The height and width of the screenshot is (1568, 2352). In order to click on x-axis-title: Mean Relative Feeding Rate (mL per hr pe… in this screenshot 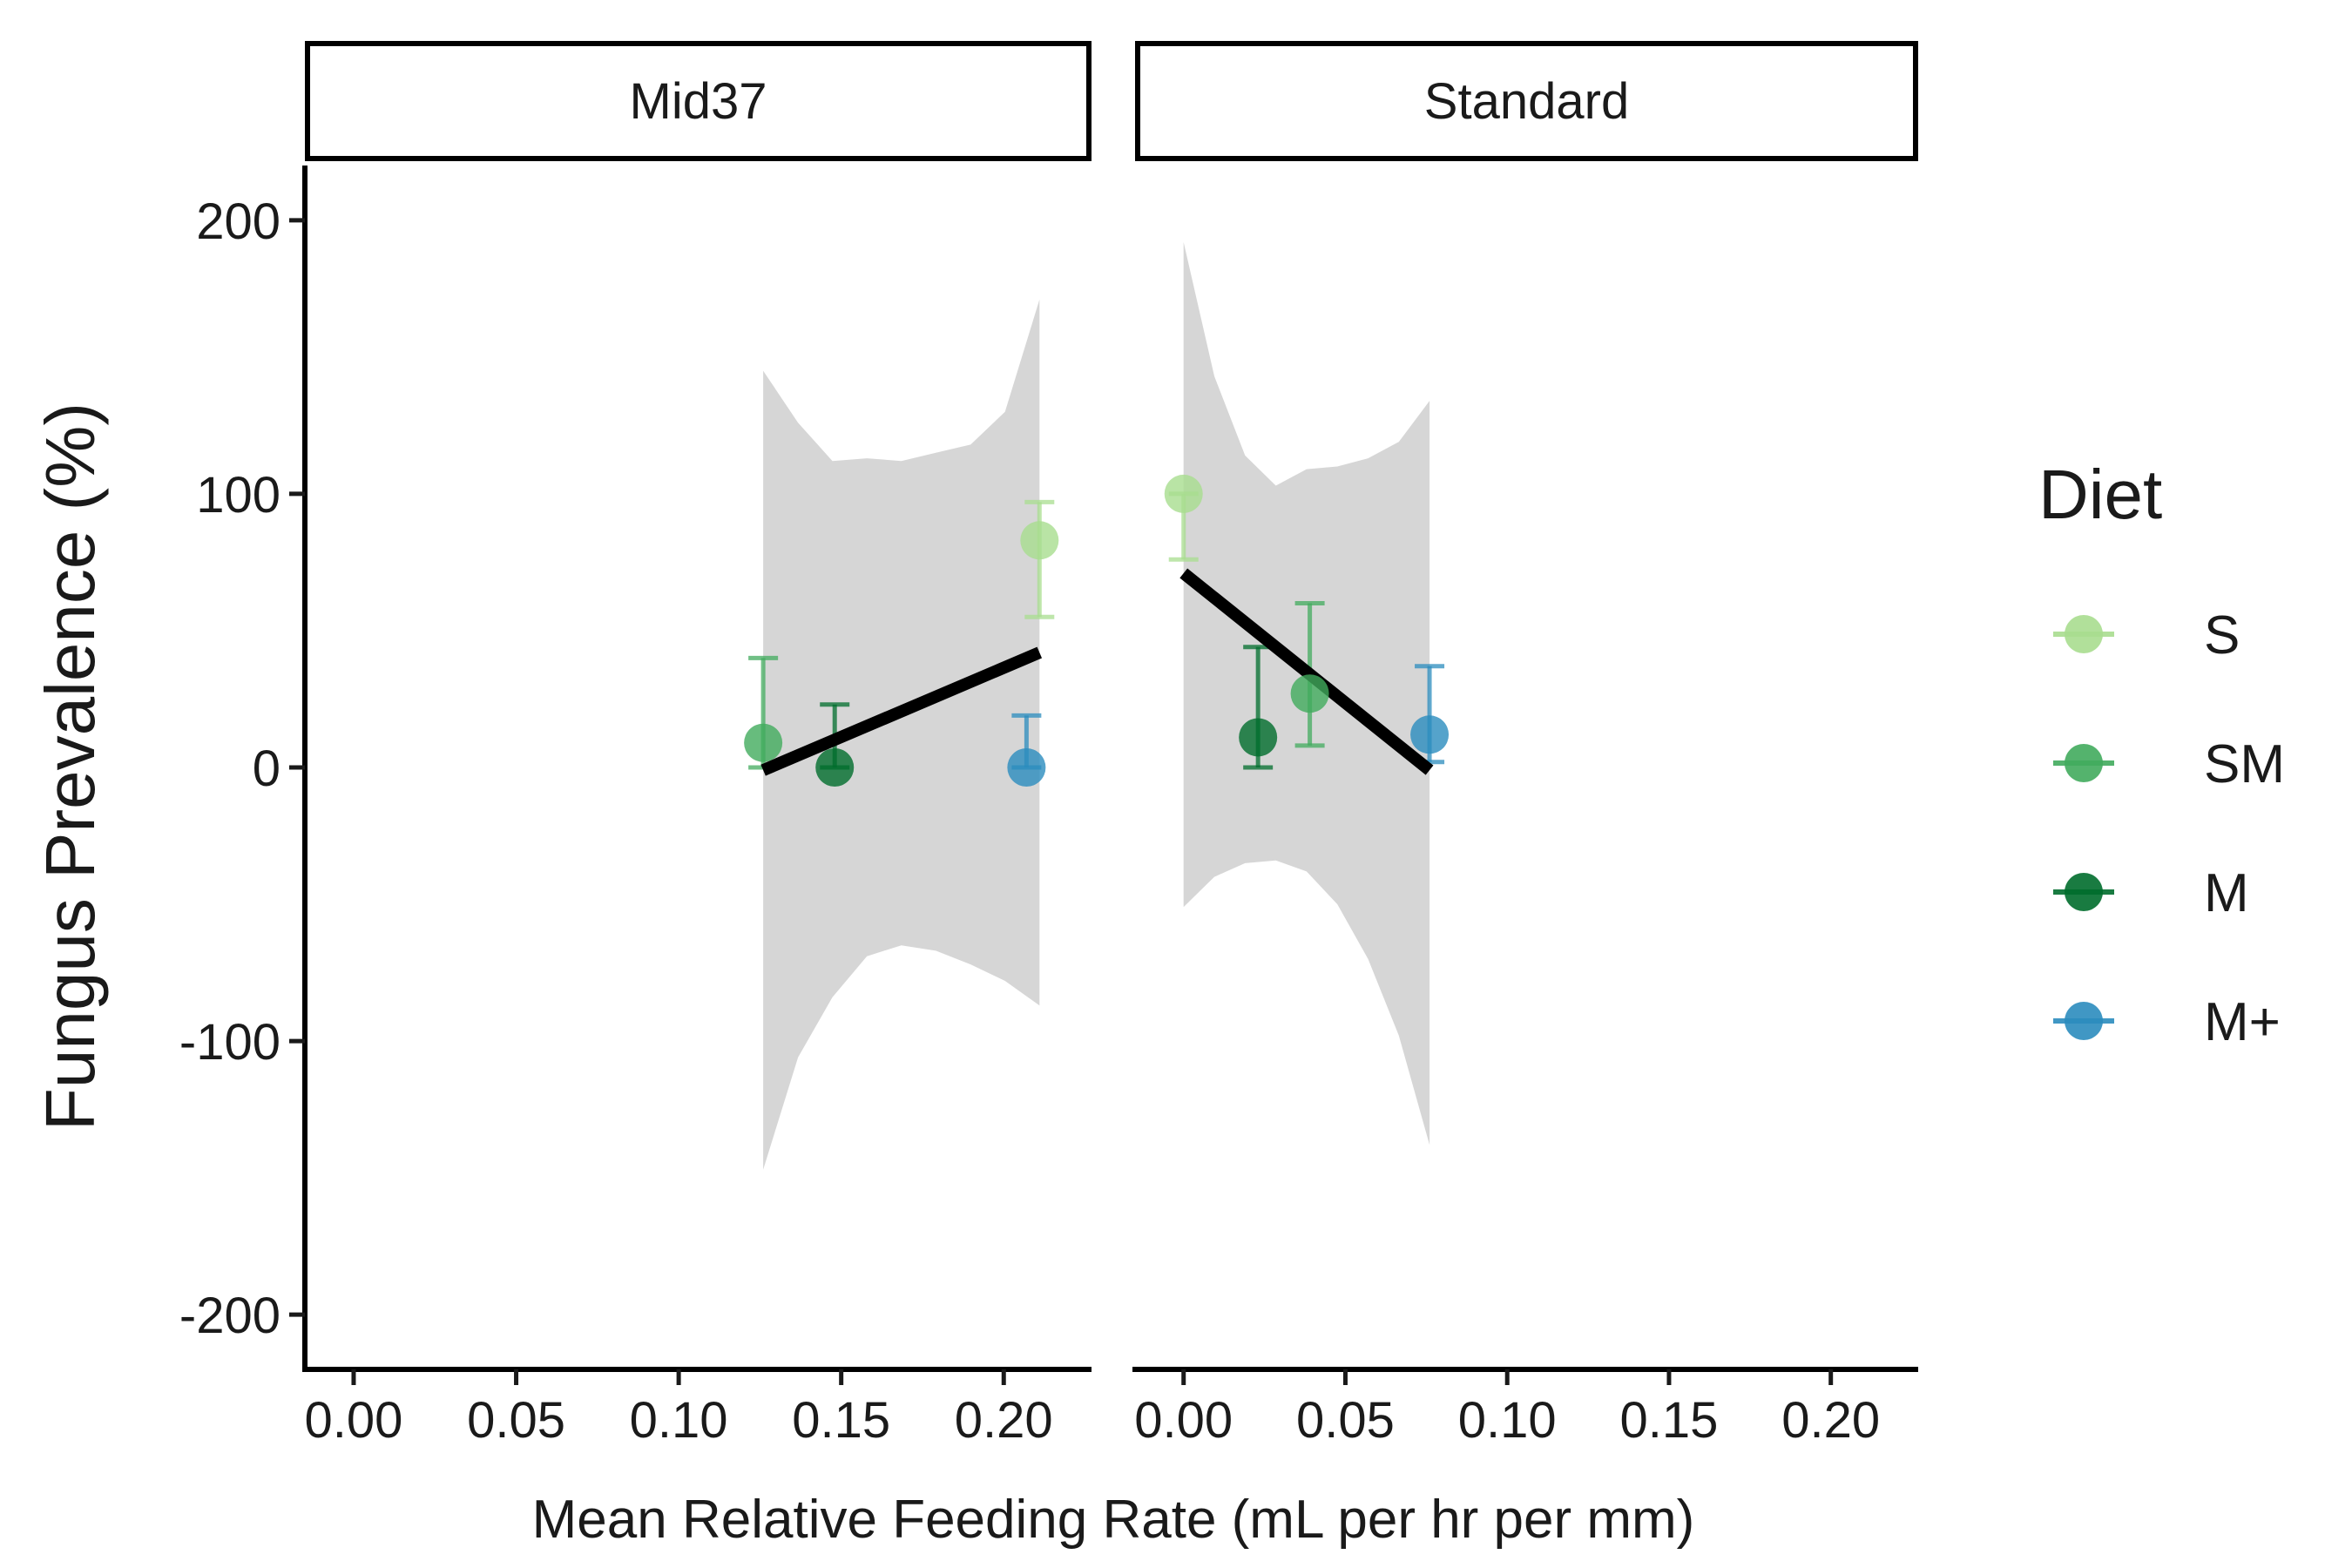, I will do `click(1113, 1520)`.